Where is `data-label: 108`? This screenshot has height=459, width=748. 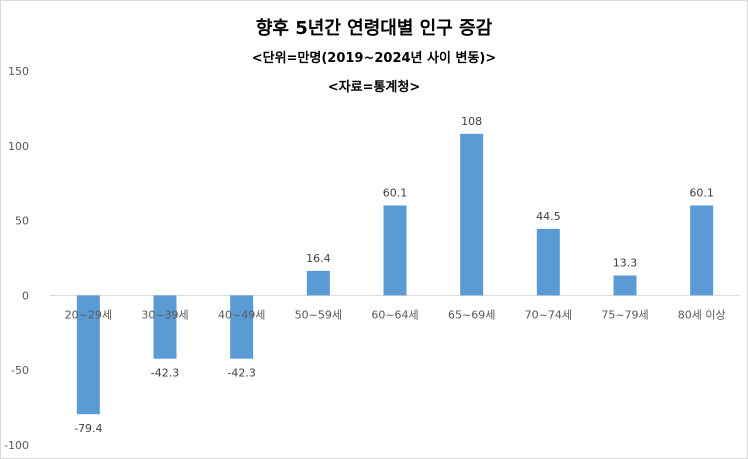 data-label: 108 is located at coordinates (471, 121).